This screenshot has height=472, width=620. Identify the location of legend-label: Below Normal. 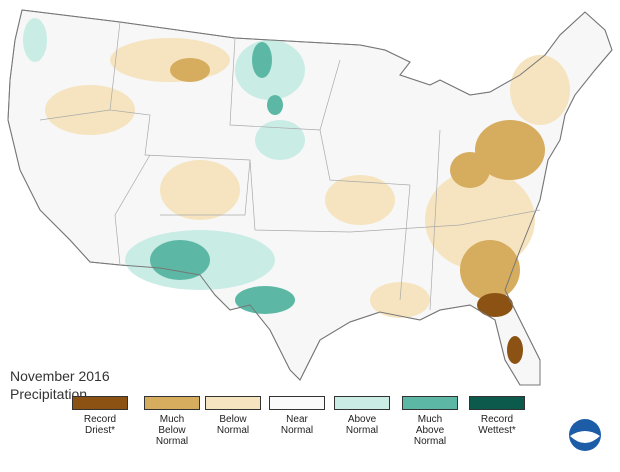
(233, 425).